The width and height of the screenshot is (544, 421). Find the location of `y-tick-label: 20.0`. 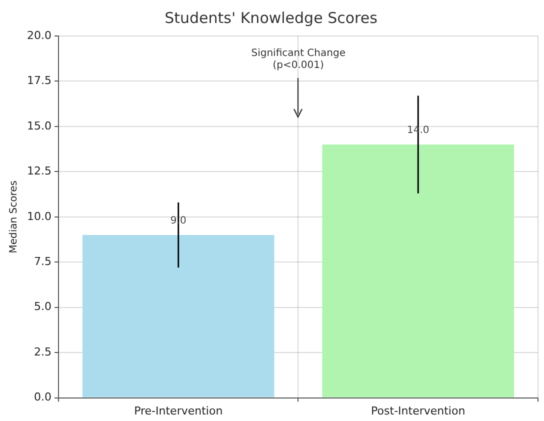

y-tick-label: 20.0 is located at coordinates (39, 35).